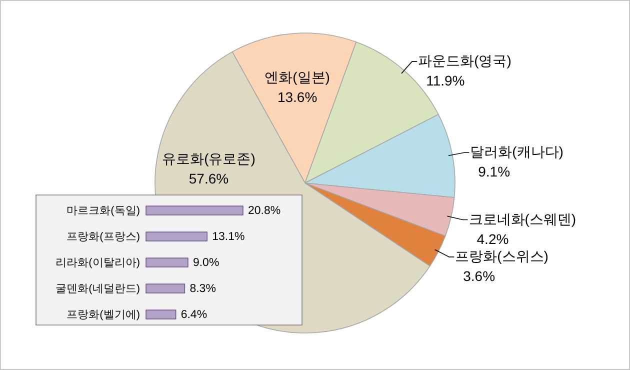 The height and width of the screenshot is (370, 630). Describe the element at coordinates (297, 96) in the screenshot. I see `data-label: 13.6%` at that location.